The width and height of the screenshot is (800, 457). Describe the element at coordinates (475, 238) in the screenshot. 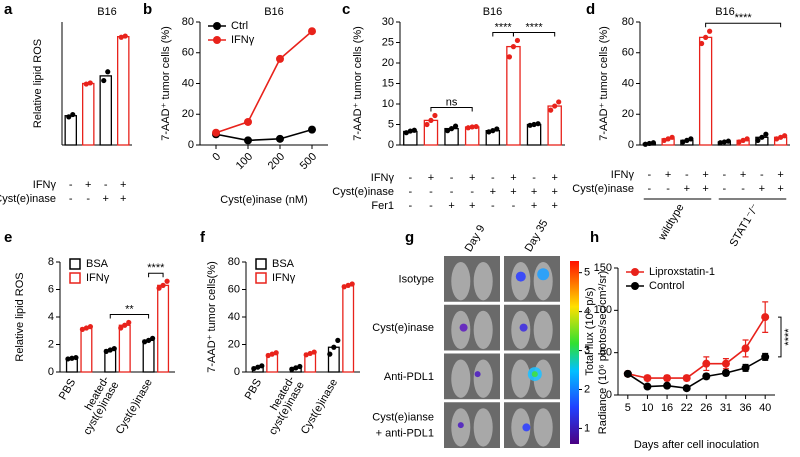

I see `column-label: Day 9` at that location.